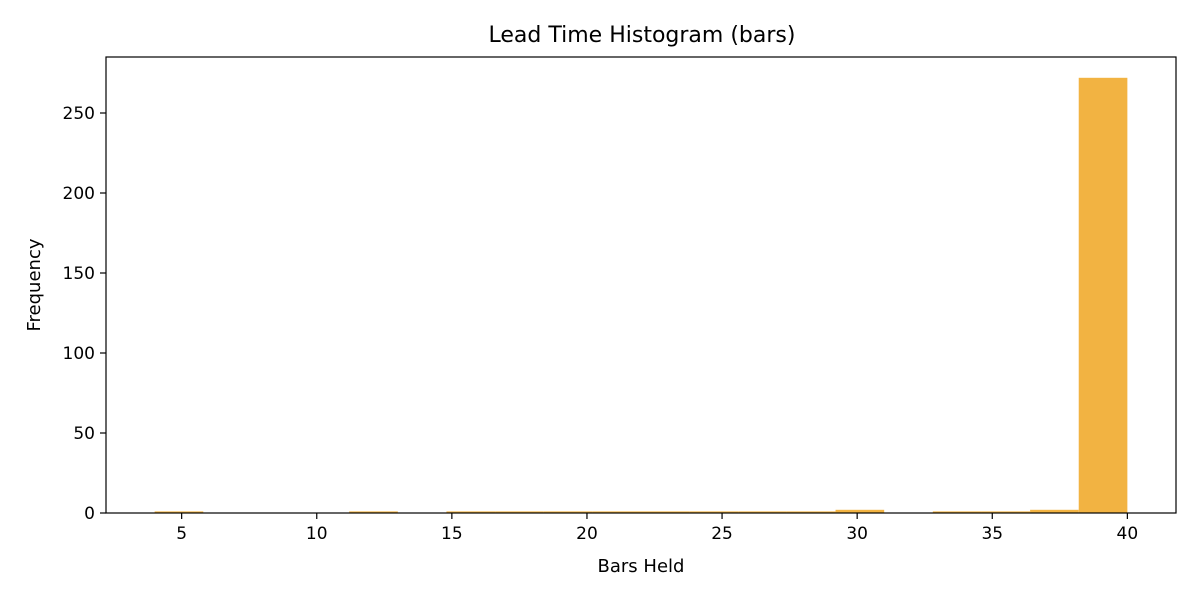 The height and width of the screenshot is (600, 1200). Describe the element at coordinates (657, 528) in the screenshot. I see `x-axis-ticks: 5 10 15 20 25 30 35 40` at that location.